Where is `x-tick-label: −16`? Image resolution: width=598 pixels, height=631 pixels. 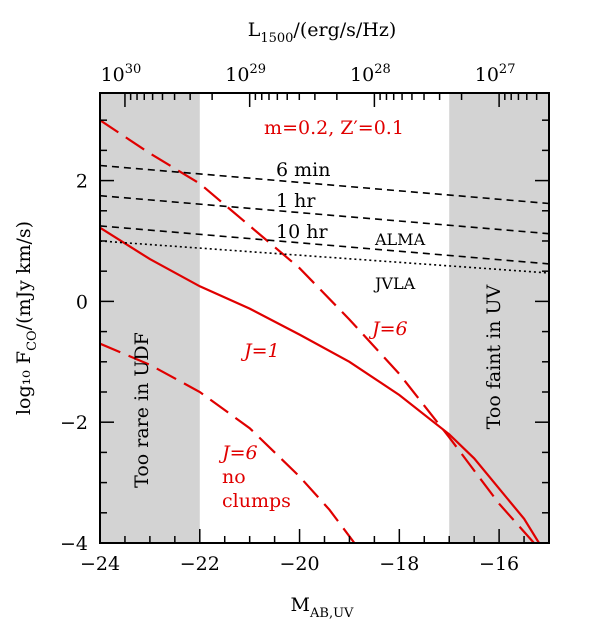 x-tick-label: −16 is located at coordinates (499, 564).